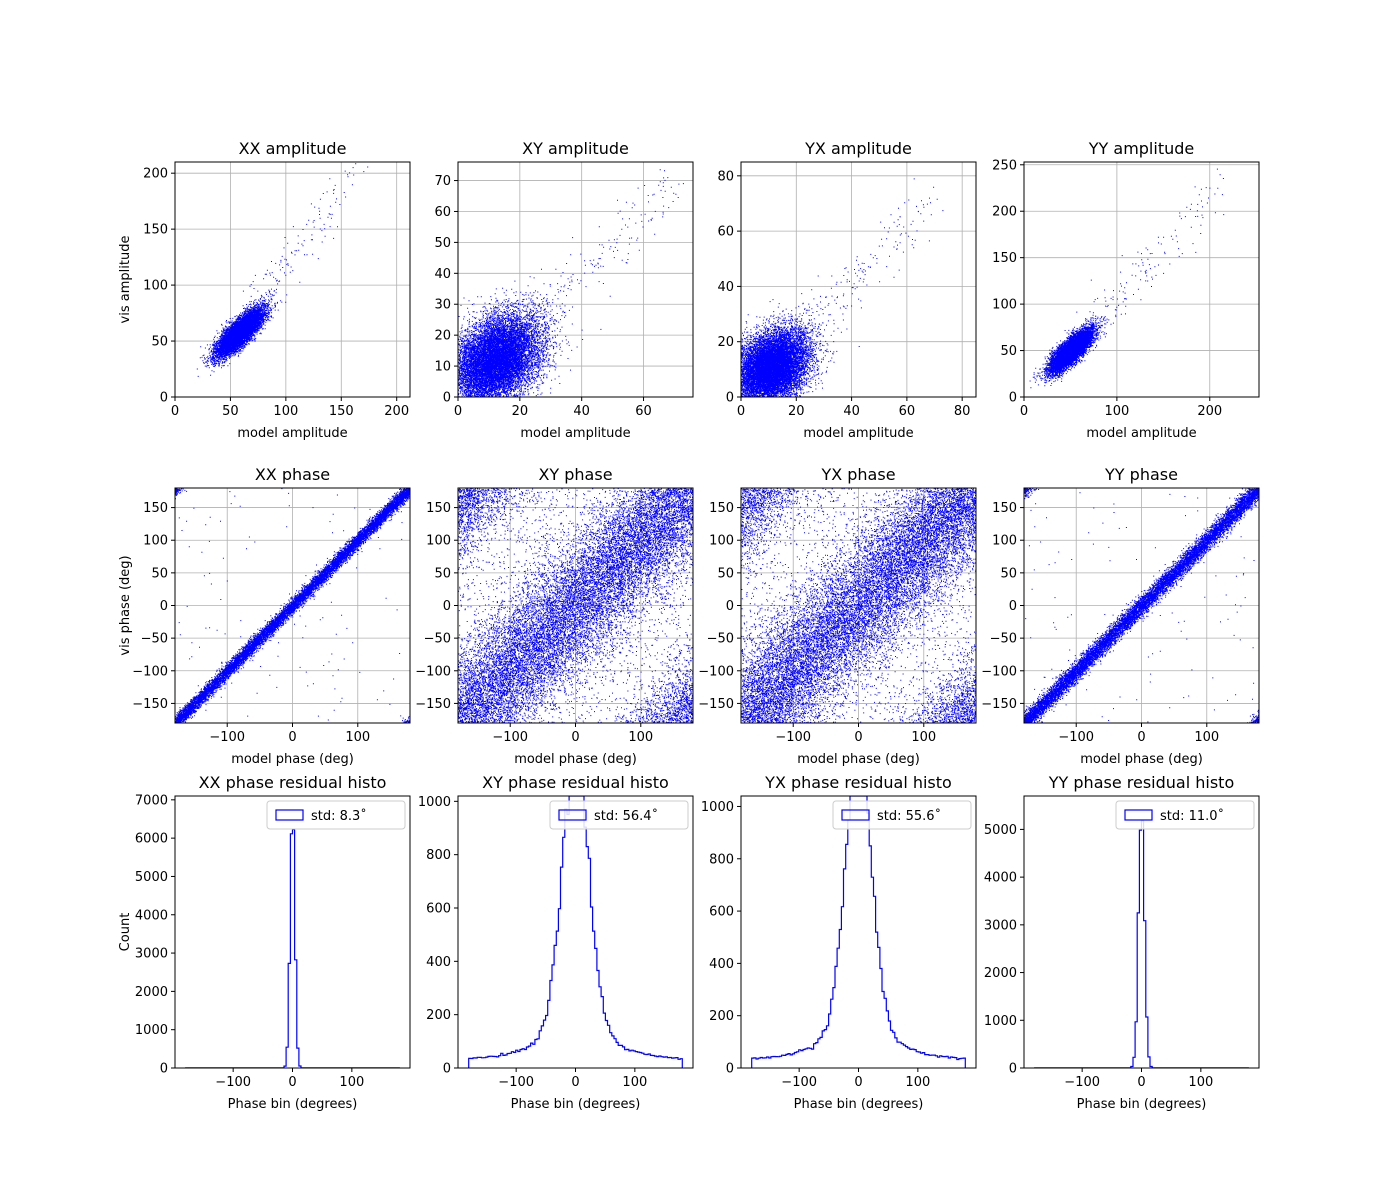  Describe the element at coordinates (292, 474) in the screenshot. I see `chart-title: XX phase` at that location.